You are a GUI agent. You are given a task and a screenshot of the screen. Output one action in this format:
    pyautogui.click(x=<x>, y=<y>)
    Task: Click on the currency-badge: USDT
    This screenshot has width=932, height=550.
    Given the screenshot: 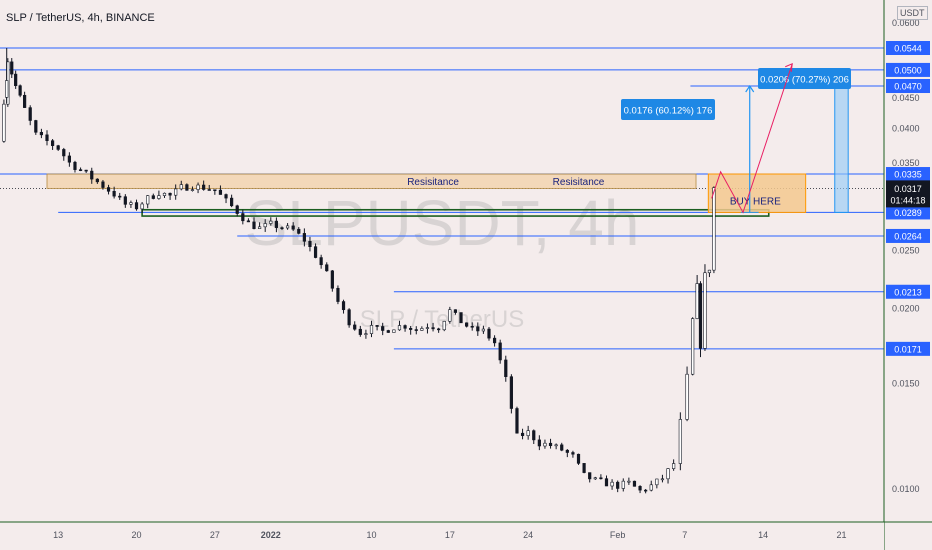 What is the action you would take?
    pyautogui.click(x=912, y=13)
    